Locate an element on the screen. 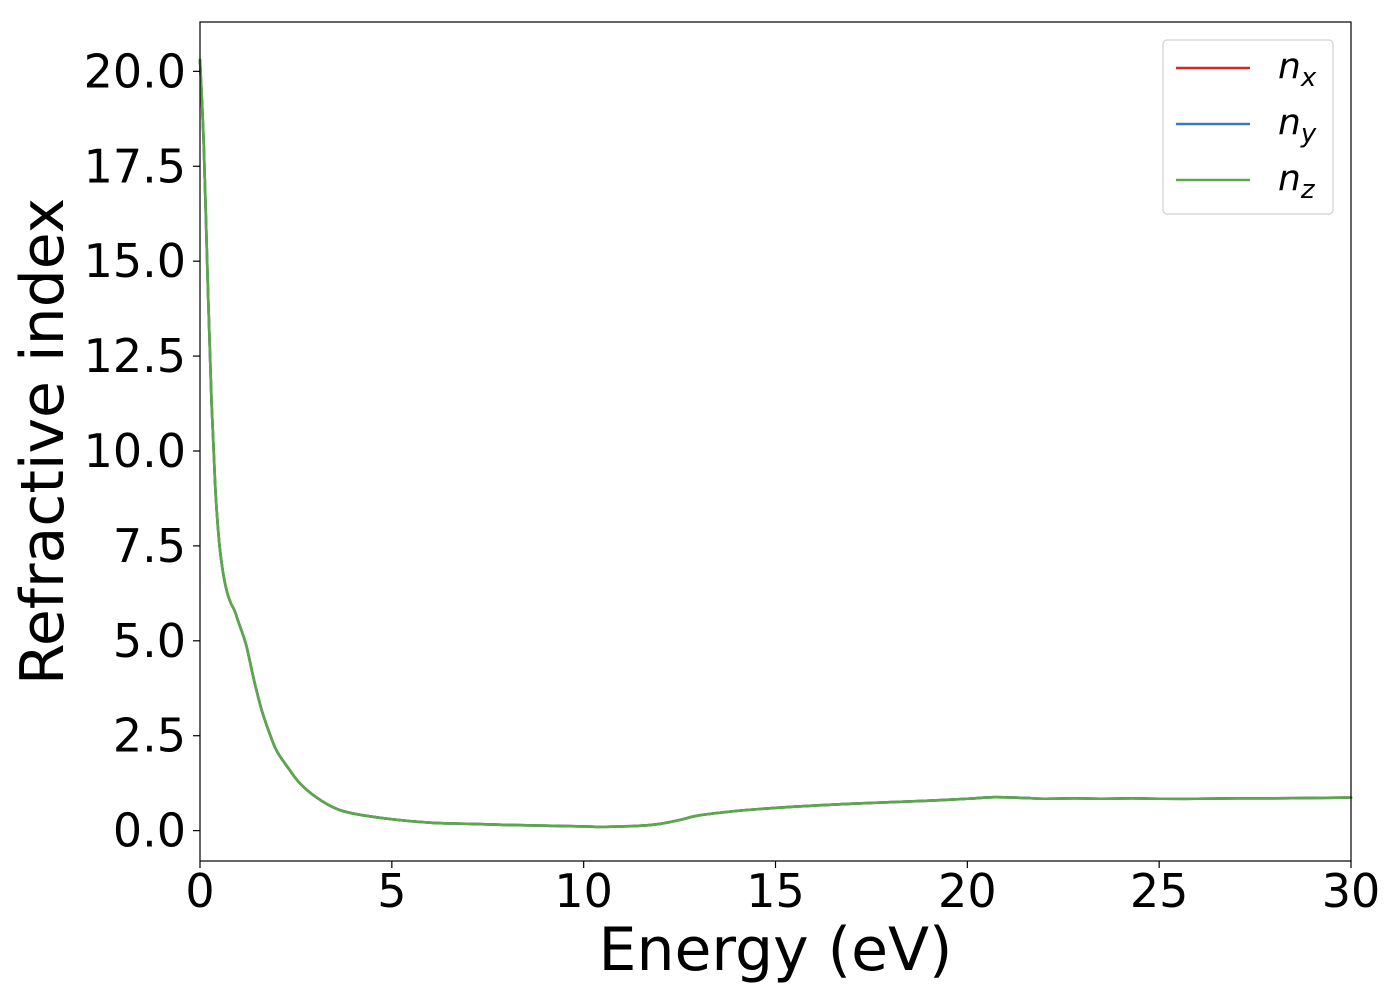 This screenshot has width=1400, height=1000. x-tick-label: 25 is located at coordinates (1159, 891).